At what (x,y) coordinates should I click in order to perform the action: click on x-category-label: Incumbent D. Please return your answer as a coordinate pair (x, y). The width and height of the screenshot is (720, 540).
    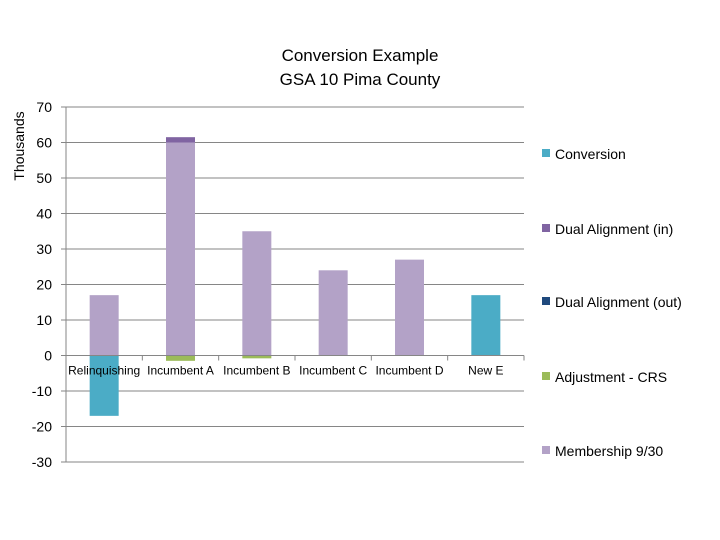
    Looking at the image, I should click on (409, 371).